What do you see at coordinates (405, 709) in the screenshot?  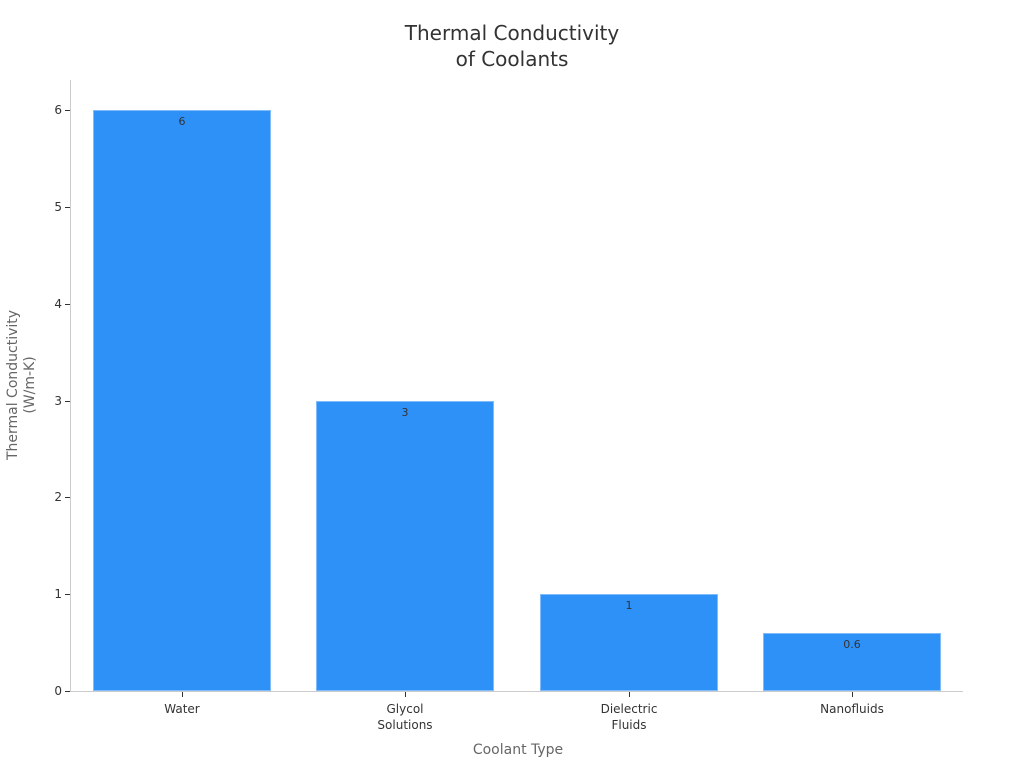 I see `x-tick-label-line: Glycol` at bounding box center [405, 709].